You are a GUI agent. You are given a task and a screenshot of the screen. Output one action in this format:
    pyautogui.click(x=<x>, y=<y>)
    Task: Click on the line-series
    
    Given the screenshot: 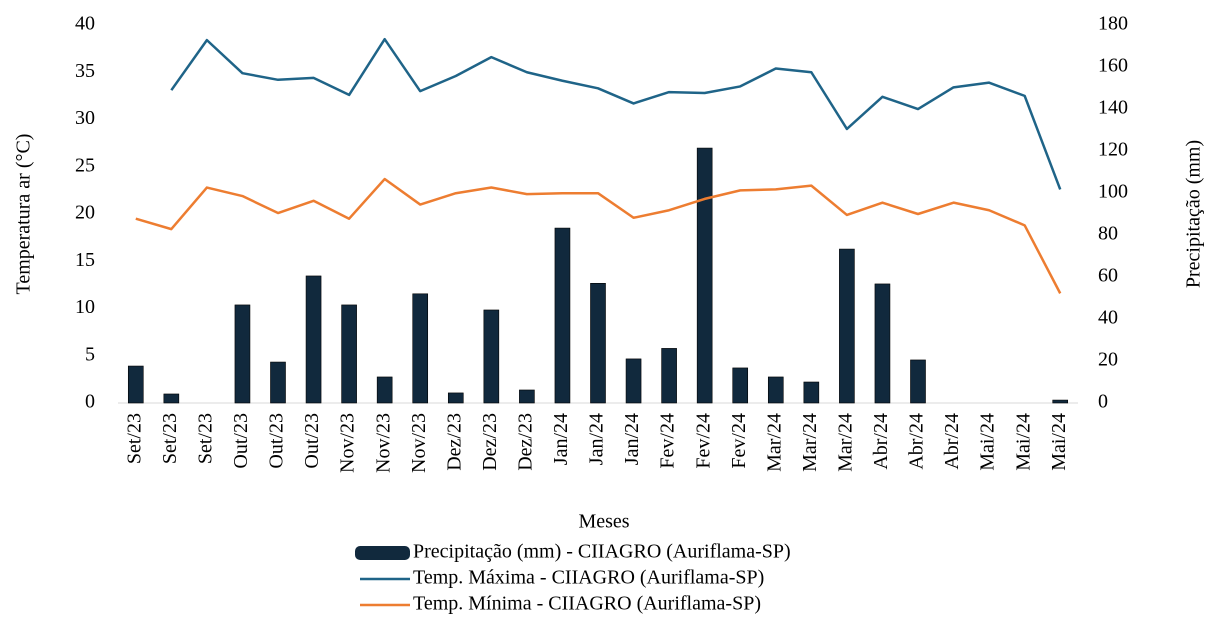 What is the action you would take?
    pyautogui.click(x=598, y=235)
    